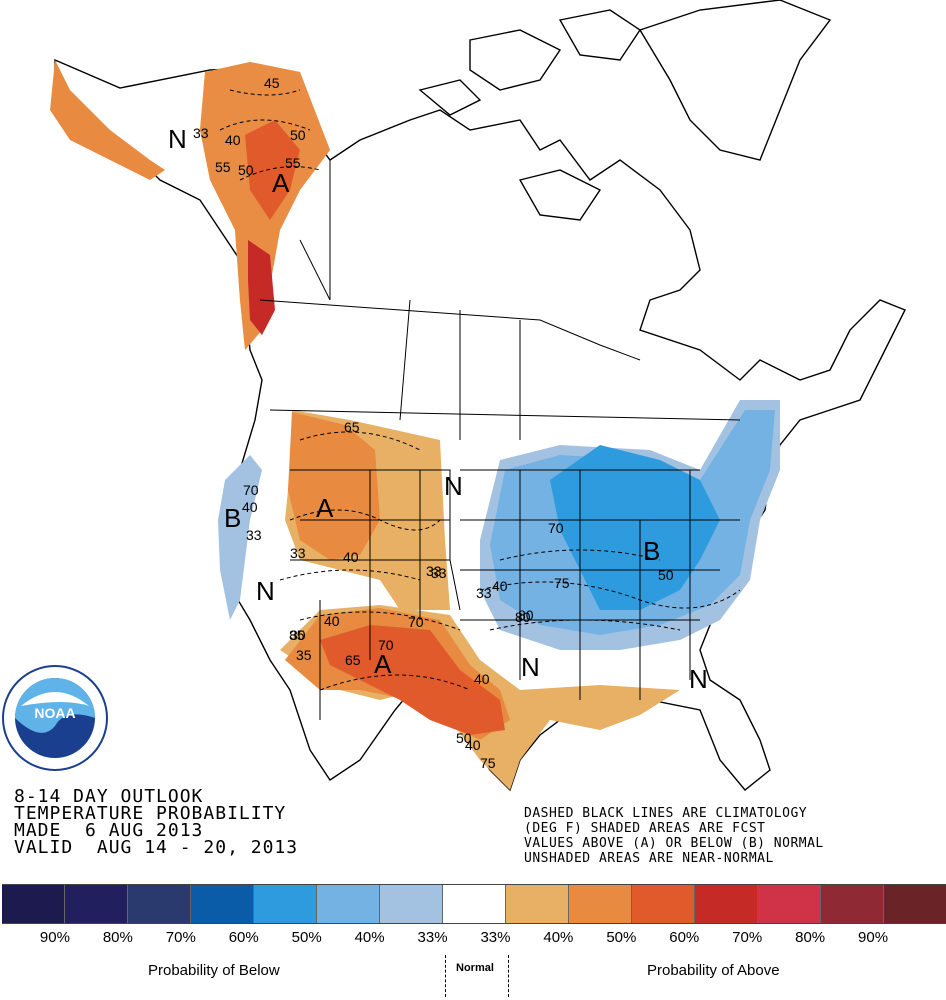  Describe the element at coordinates (109, 830) in the screenshot. I see `title-line: MADE 6 AUG 2013` at that location.